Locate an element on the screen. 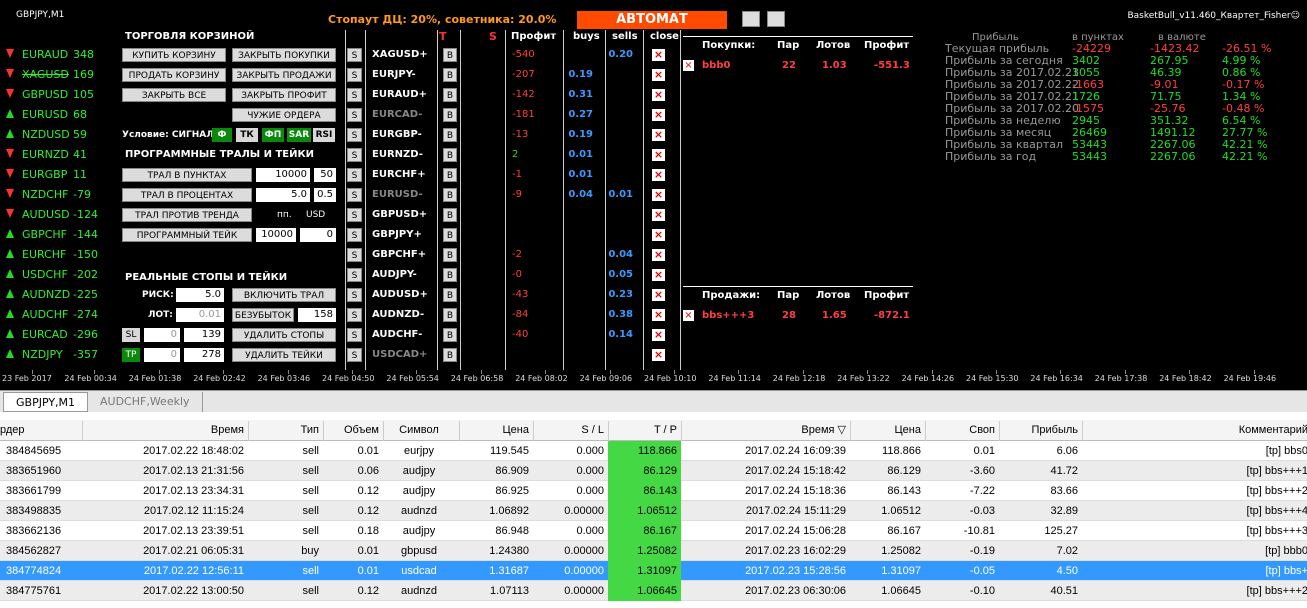  sl-toggle: SL is located at coordinates (131, 335).